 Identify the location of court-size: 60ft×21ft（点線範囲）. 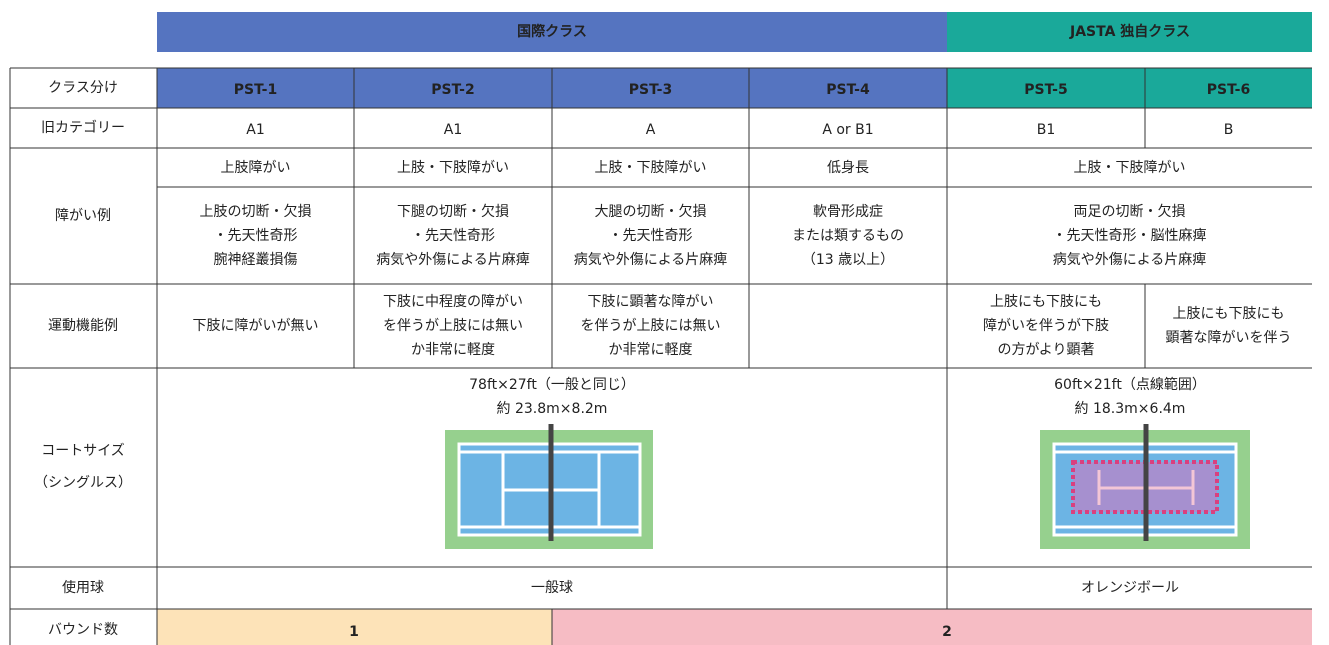
(1130, 384).